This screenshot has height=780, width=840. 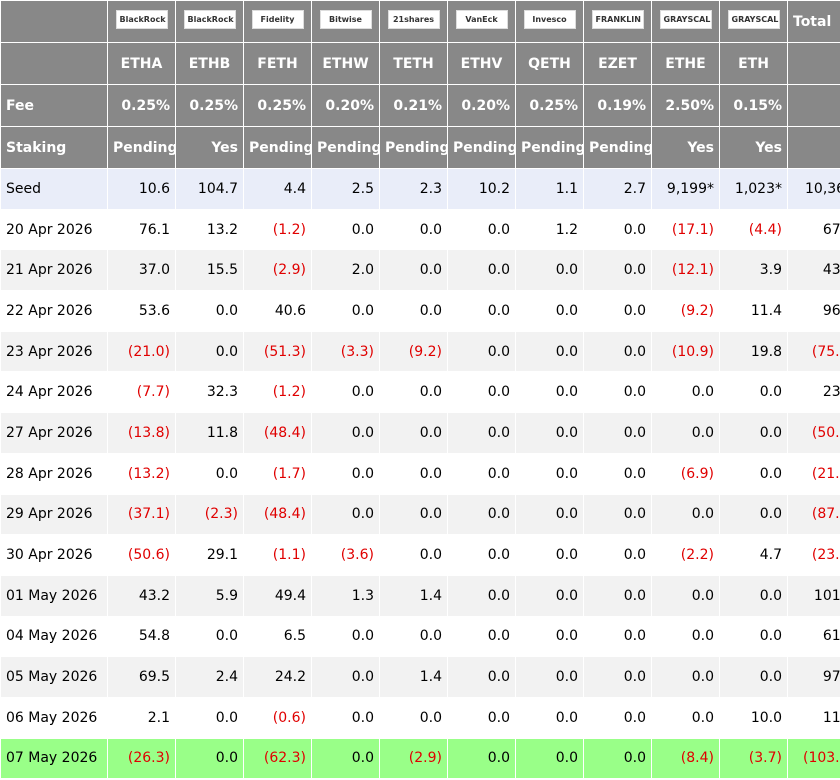 I want to click on flow-value: (4.4), so click(x=753, y=229).